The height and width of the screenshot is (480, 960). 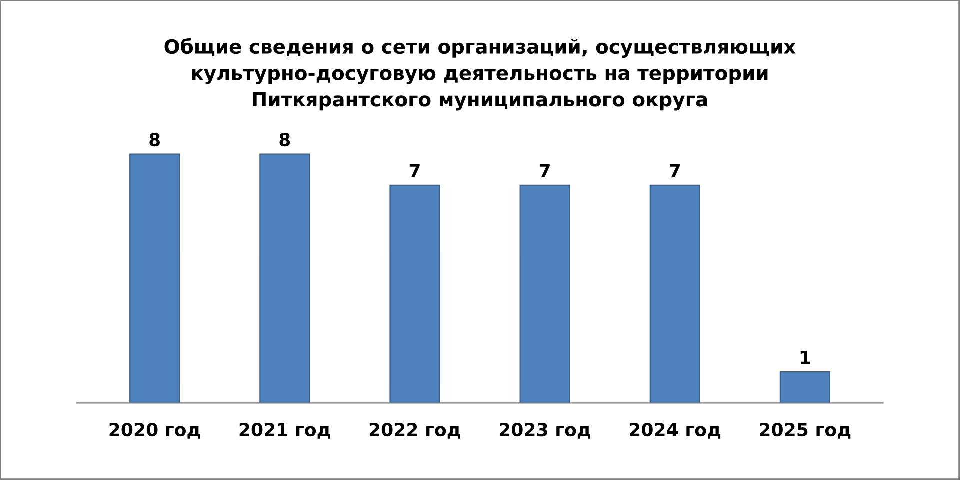 What do you see at coordinates (415, 430) in the screenshot?
I see `x-tick-label: 2022 год` at bounding box center [415, 430].